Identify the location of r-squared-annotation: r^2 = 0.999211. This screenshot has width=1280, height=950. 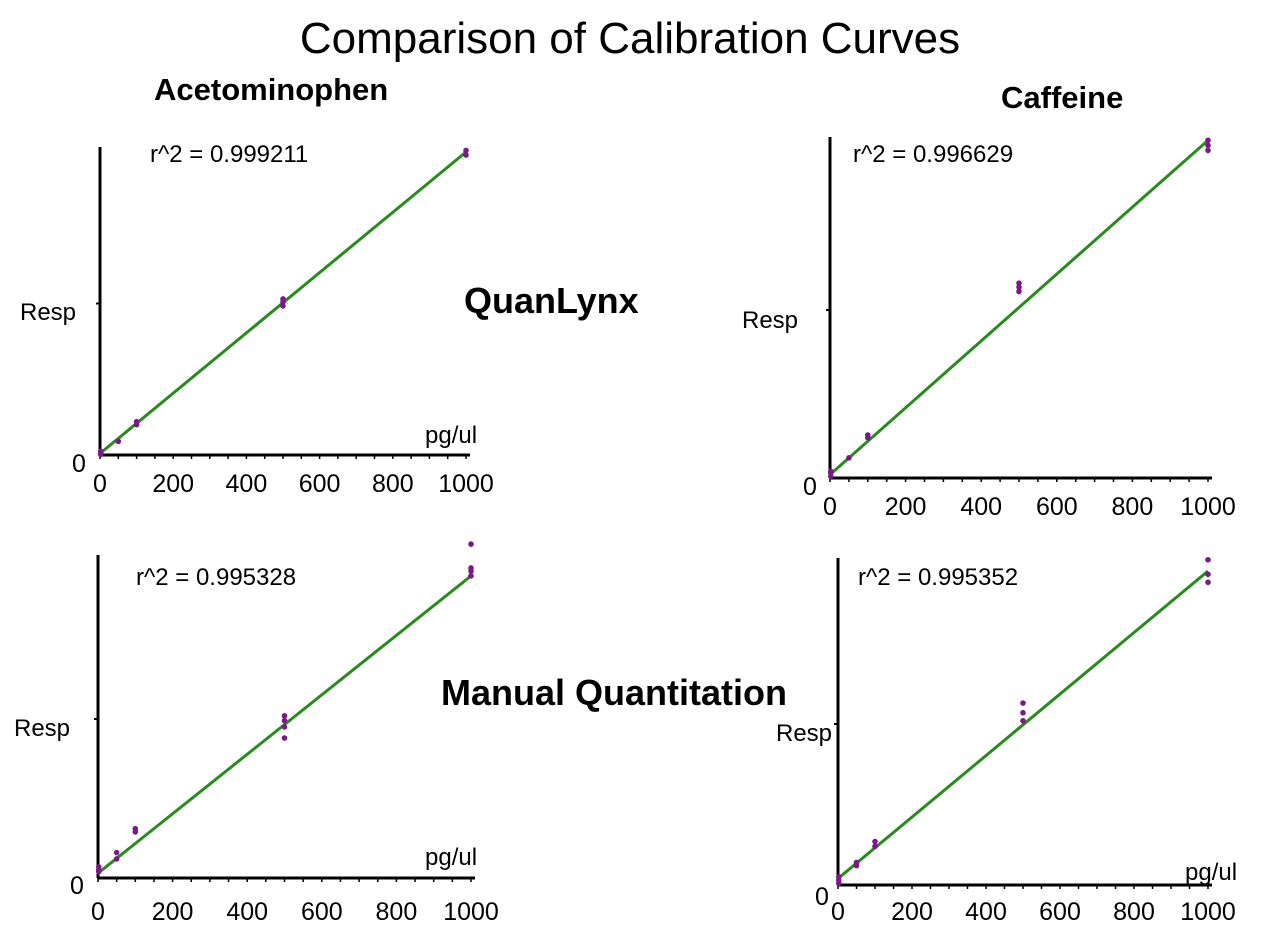
(229, 154).